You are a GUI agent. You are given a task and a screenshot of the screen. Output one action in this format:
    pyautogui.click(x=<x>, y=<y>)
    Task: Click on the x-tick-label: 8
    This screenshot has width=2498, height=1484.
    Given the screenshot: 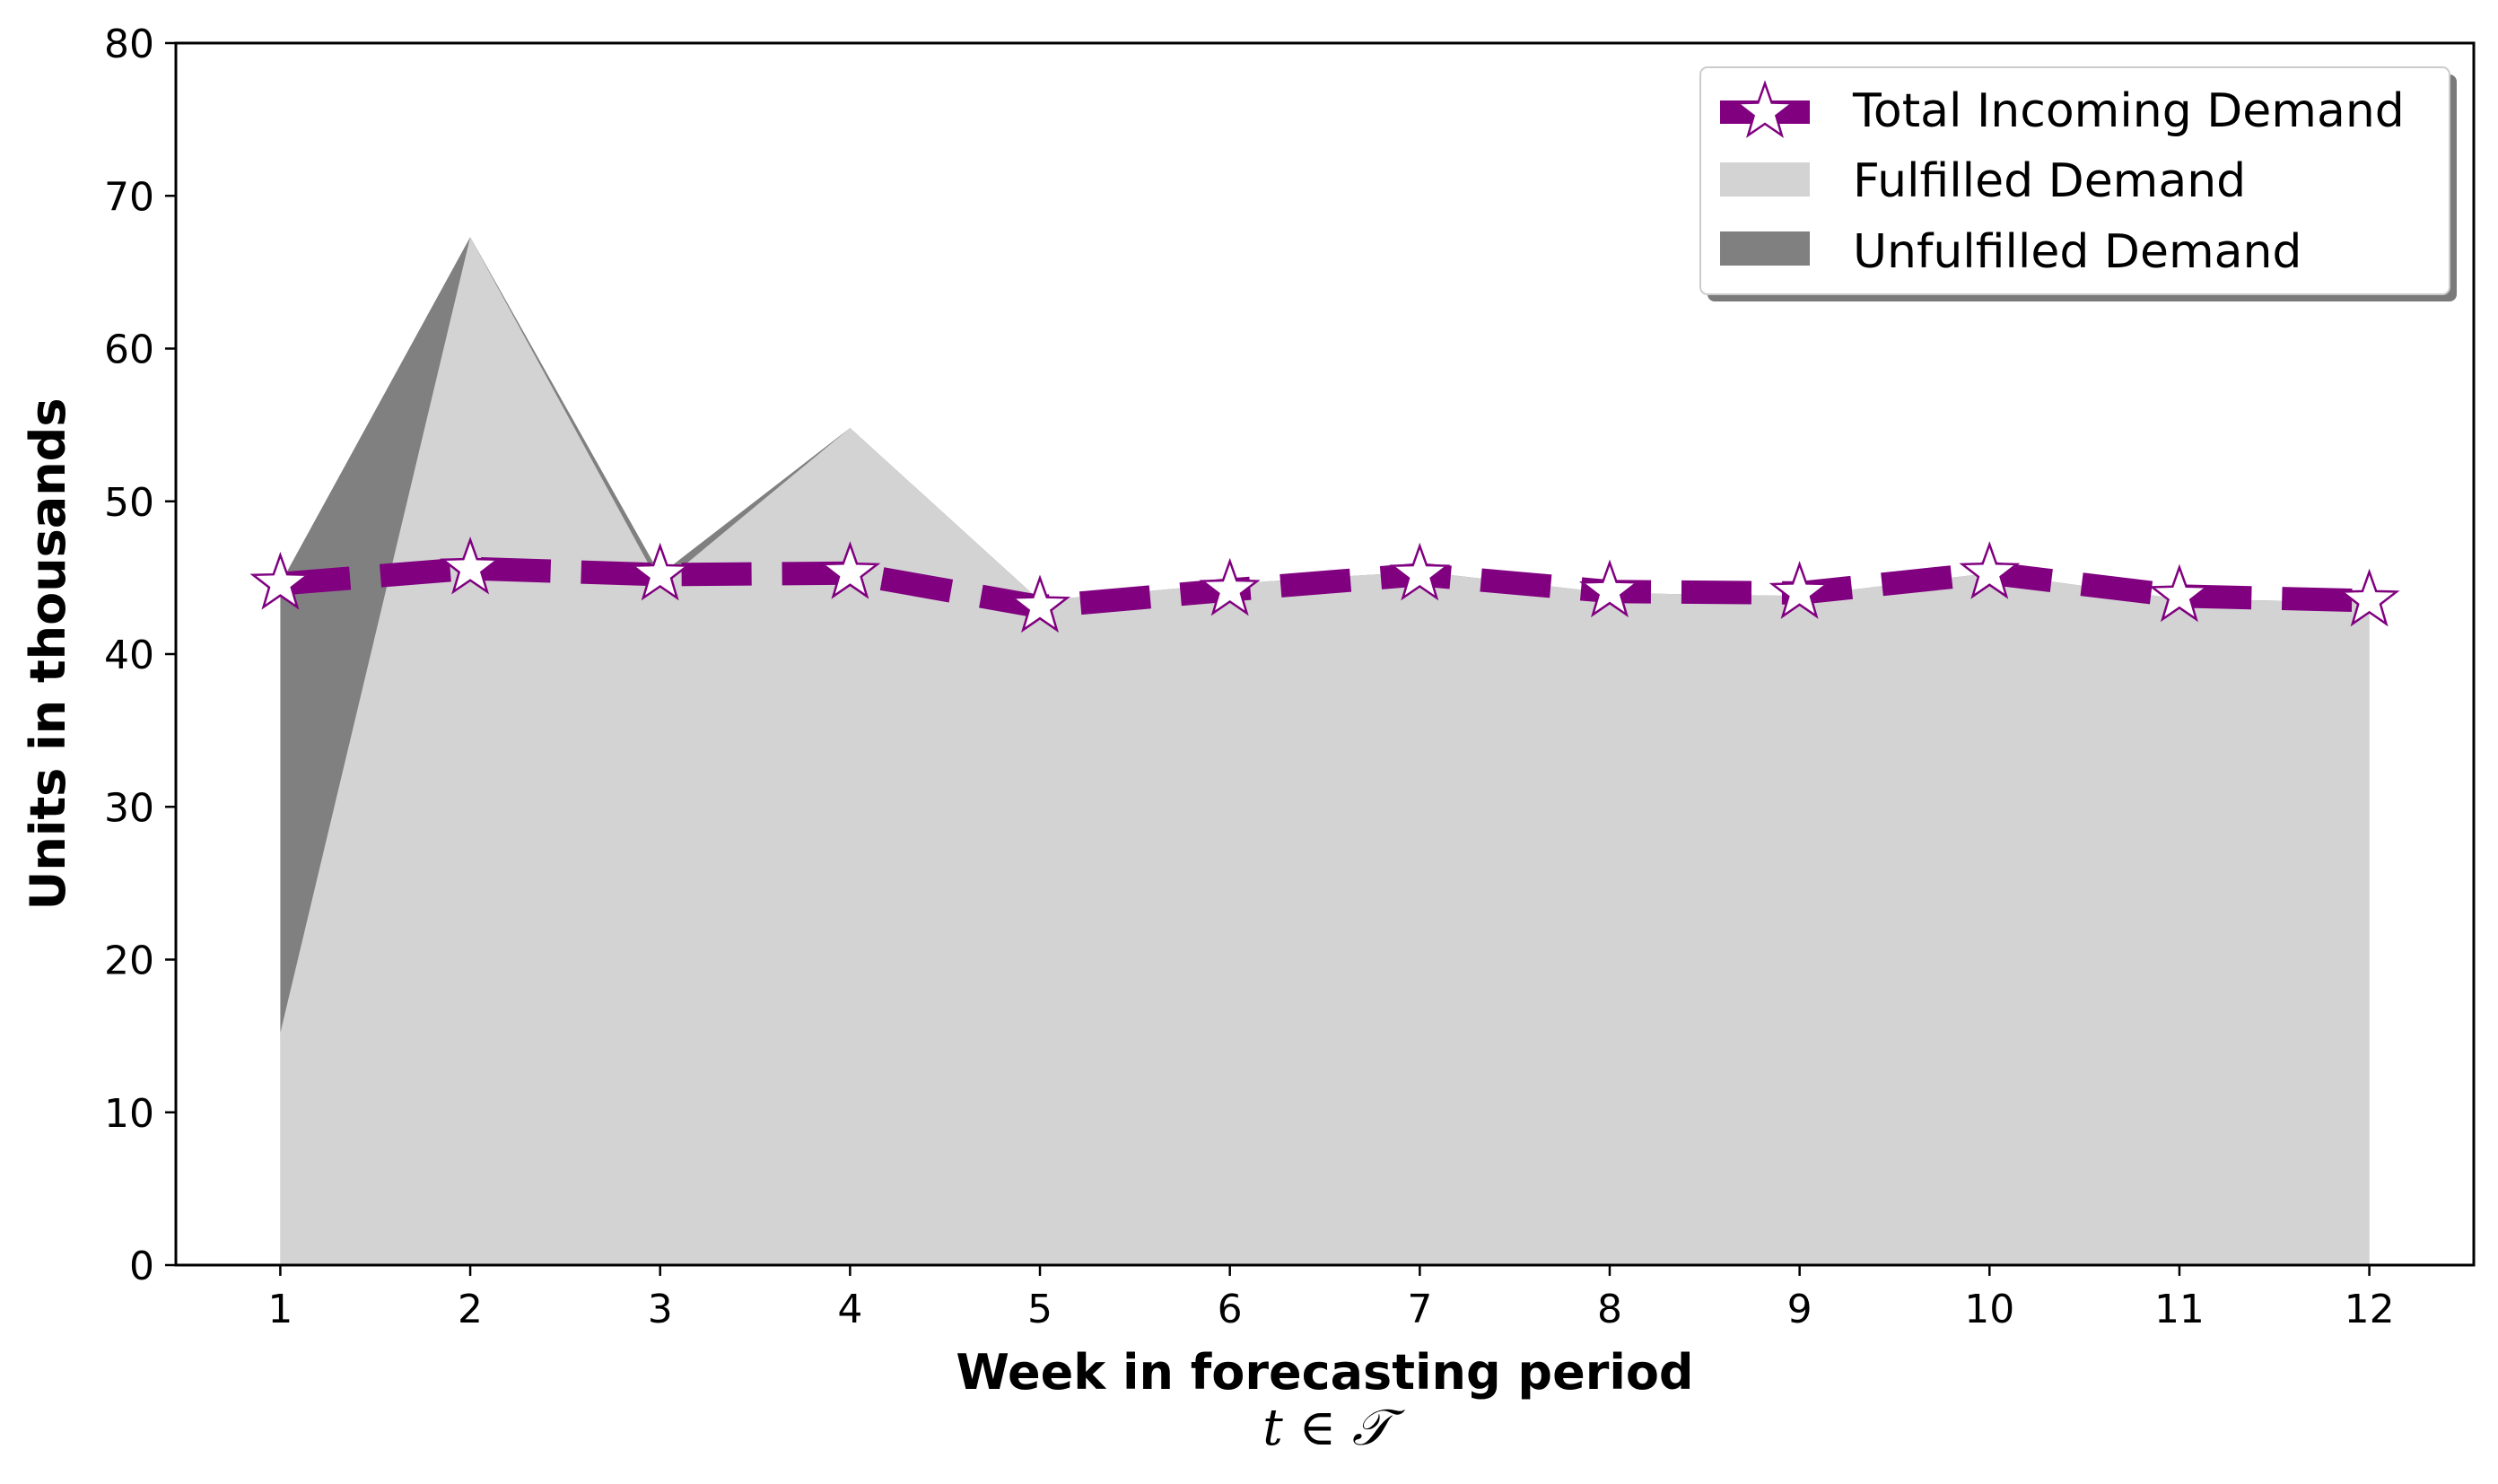 What is the action you would take?
    pyautogui.click(x=1609, y=1310)
    